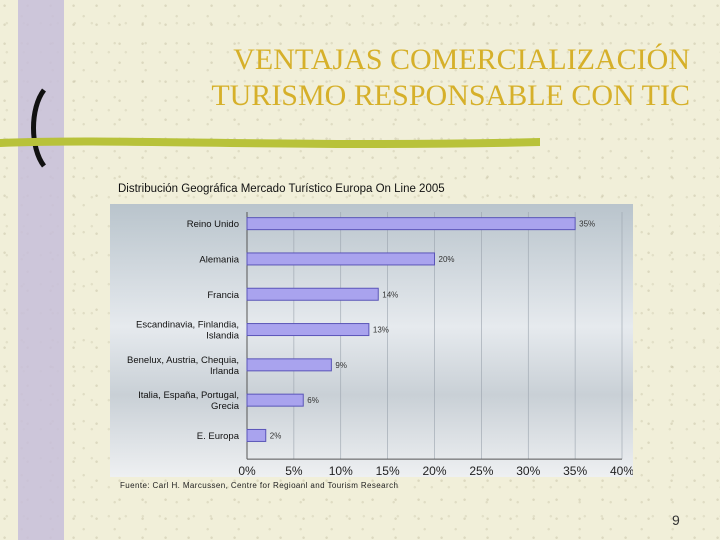 The width and height of the screenshot is (720, 540). Describe the element at coordinates (341, 365) in the screenshot. I see `data-label: 9%` at that location.